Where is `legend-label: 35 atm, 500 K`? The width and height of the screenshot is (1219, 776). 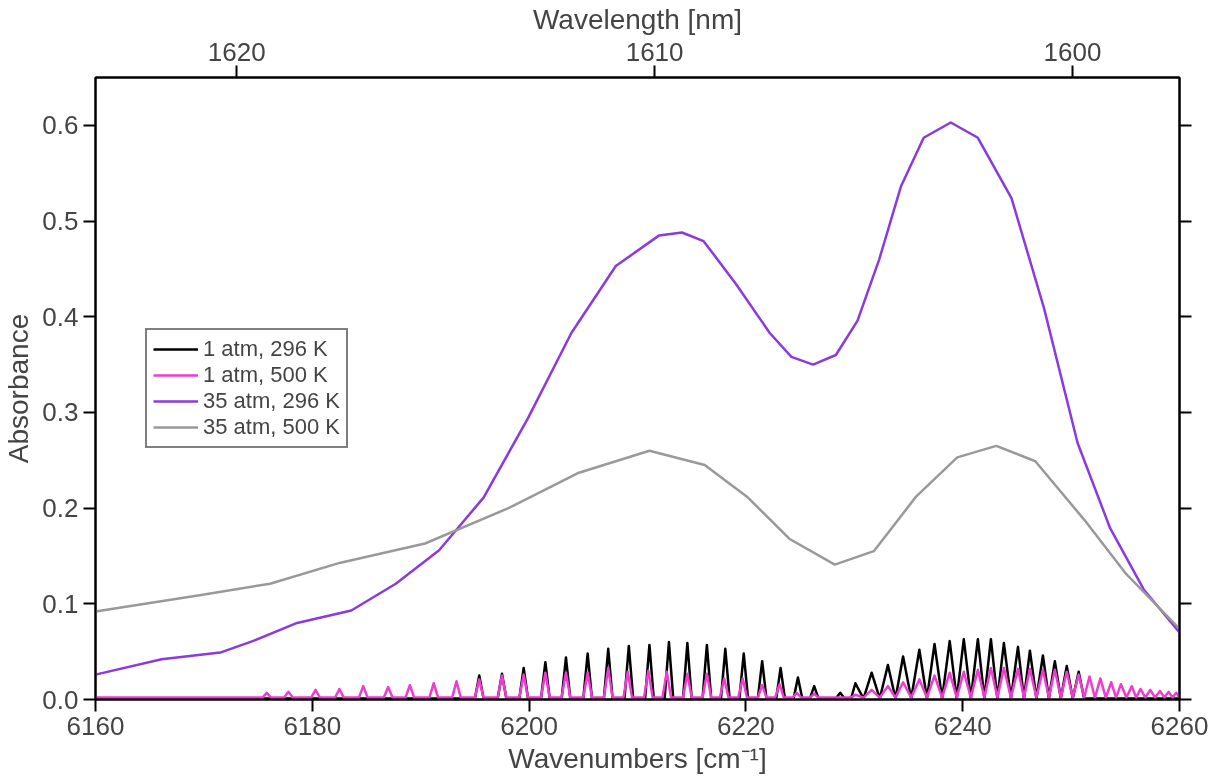 legend-label: 35 atm, 500 K is located at coordinates (271, 427).